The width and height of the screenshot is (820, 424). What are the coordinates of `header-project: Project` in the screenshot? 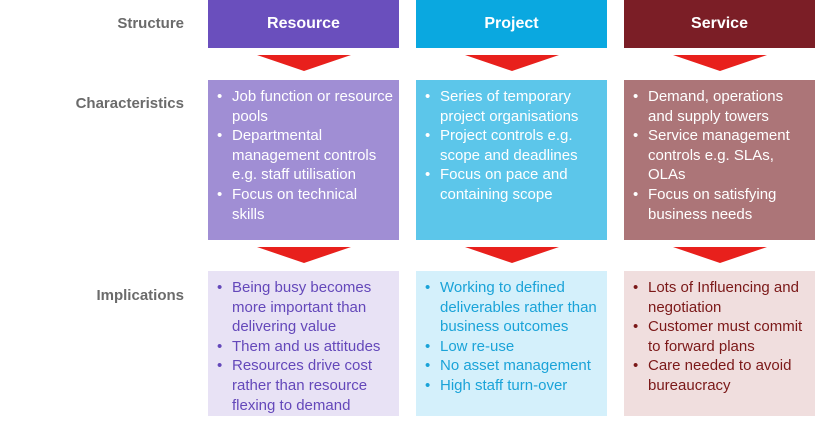 It's located at (511, 24).